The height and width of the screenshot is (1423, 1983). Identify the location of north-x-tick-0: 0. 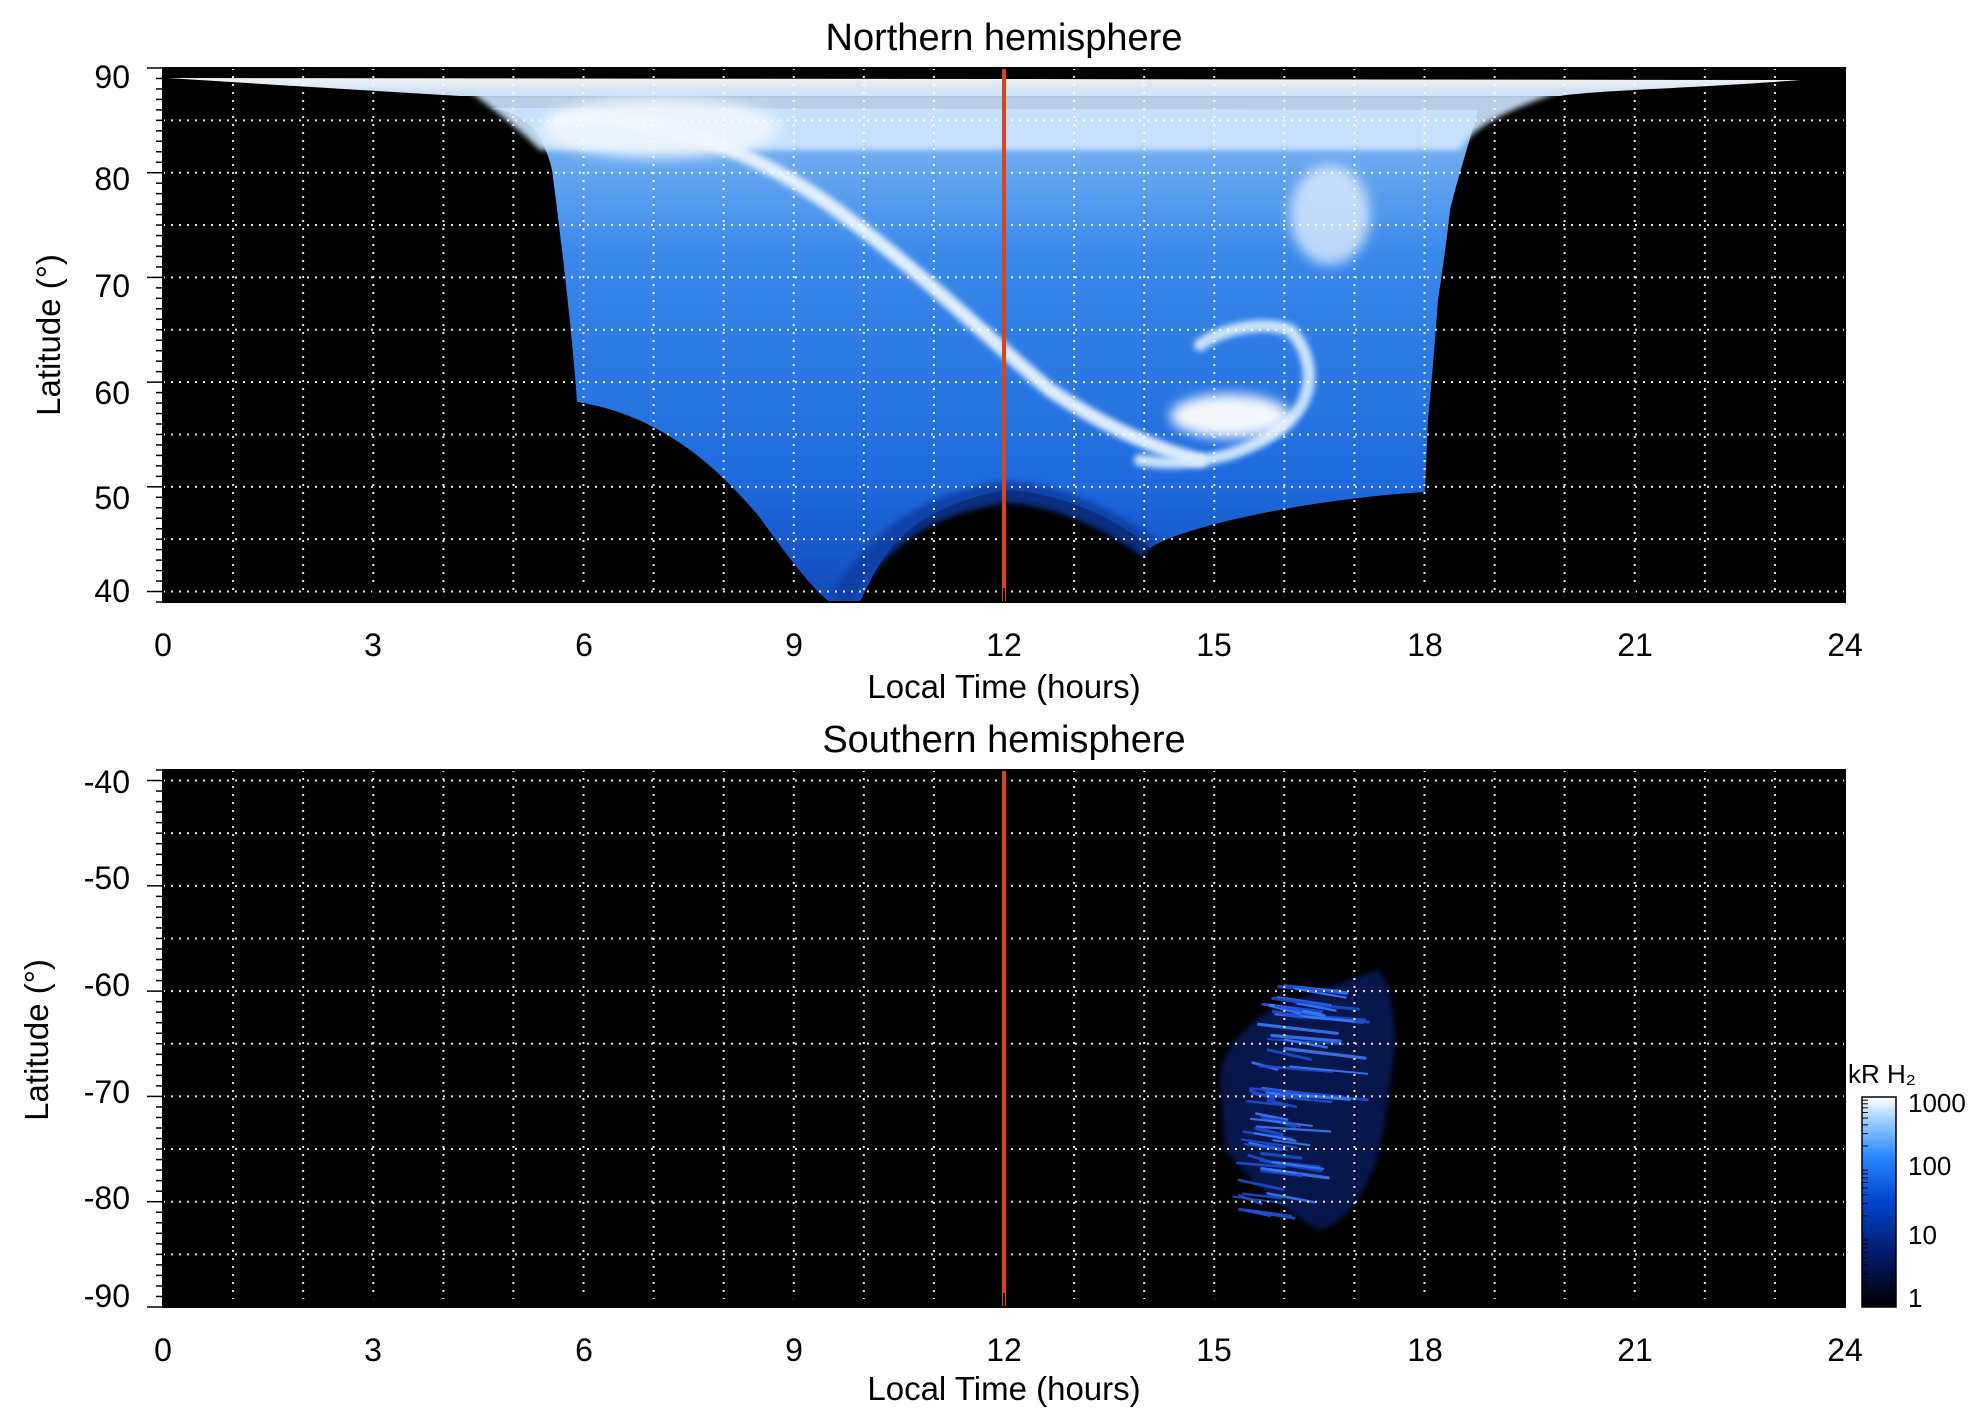
(163, 645).